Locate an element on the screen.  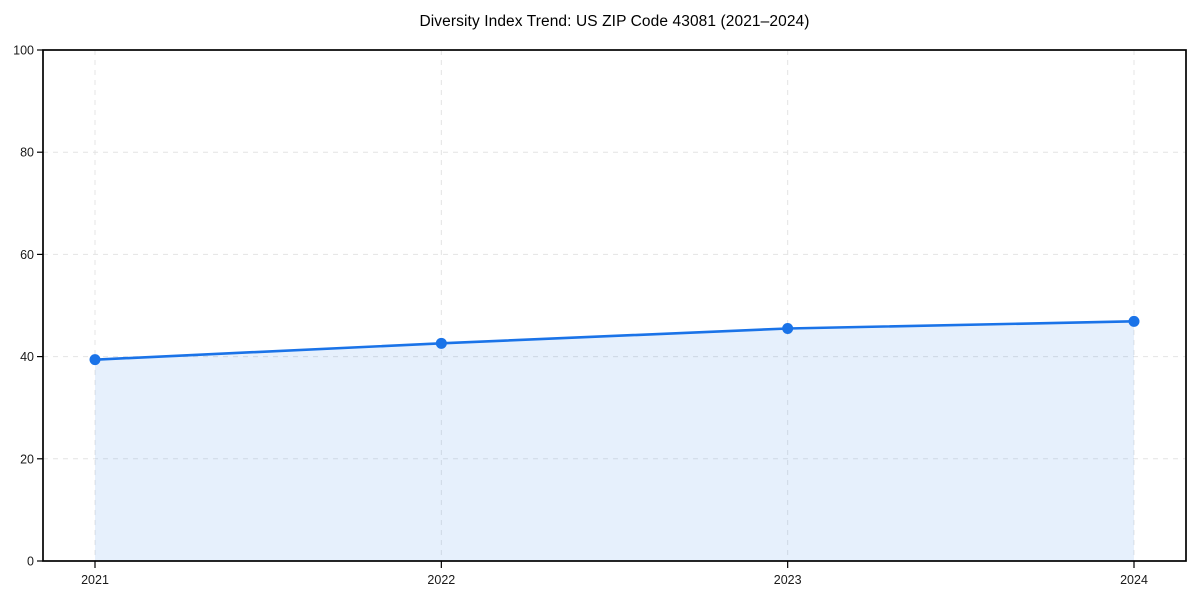
y-tick-label-20: 20 is located at coordinates (27, 459).